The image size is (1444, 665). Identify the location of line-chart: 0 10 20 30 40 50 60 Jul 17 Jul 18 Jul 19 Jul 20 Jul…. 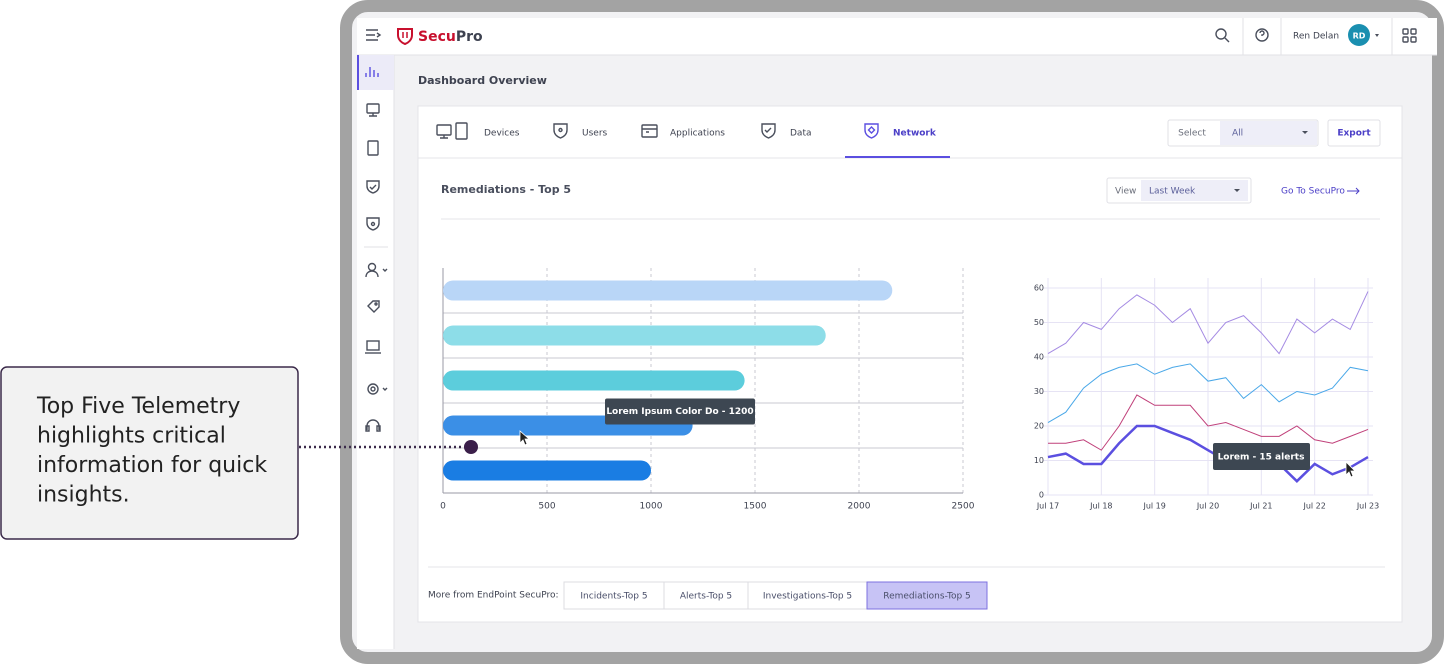
(1206, 394).